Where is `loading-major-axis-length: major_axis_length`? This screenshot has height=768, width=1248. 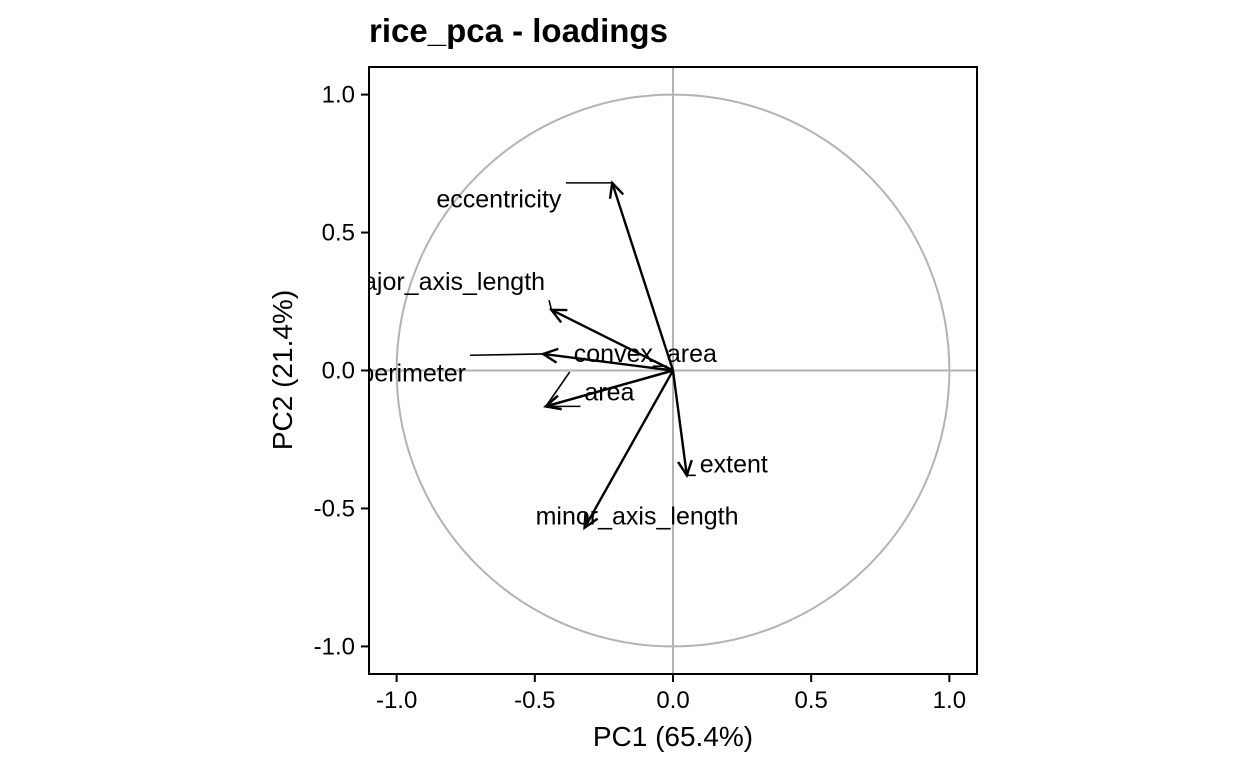 loading-major-axis-length: major_axis_length is located at coordinates (508, 320).